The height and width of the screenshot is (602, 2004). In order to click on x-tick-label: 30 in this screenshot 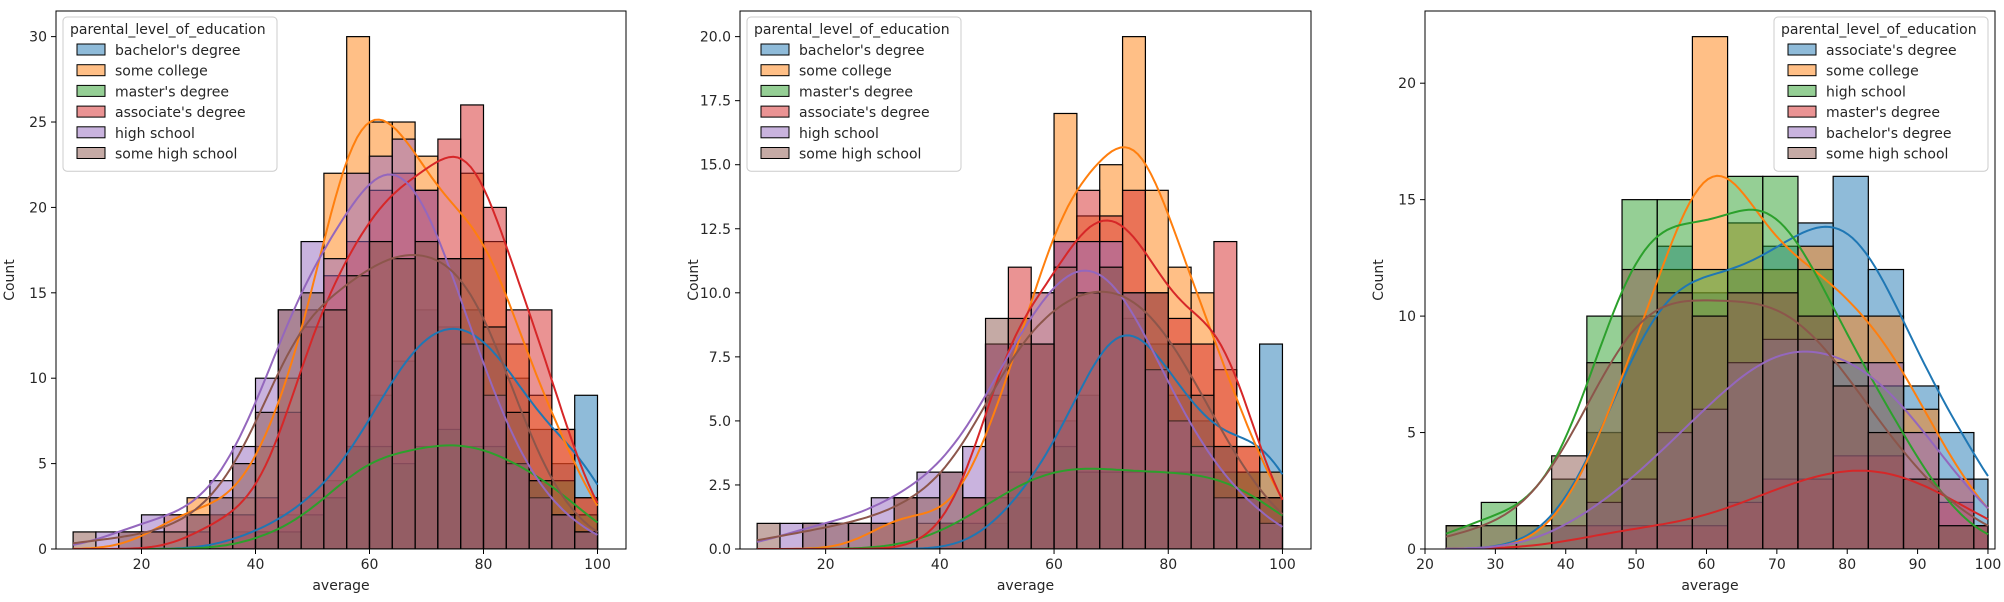, I will do `click(1495, 565)`.